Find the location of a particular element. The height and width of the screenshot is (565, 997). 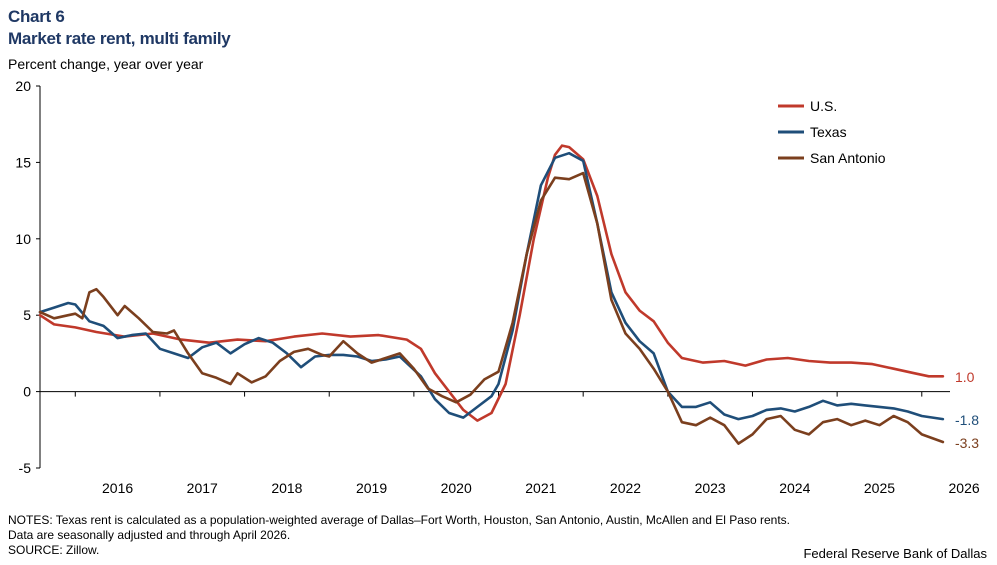

source-line: SOURCE: Zillow. is located at coordinates (54, 550).